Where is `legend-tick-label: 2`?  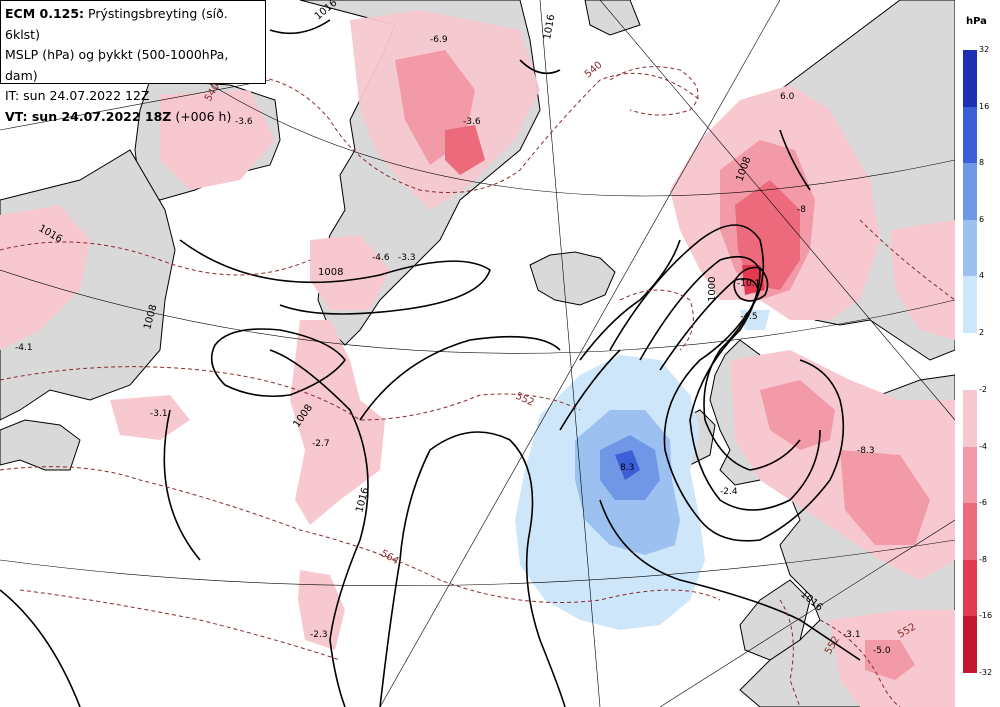 legend-tick-label: 2 is located at coordinates (982, 332).